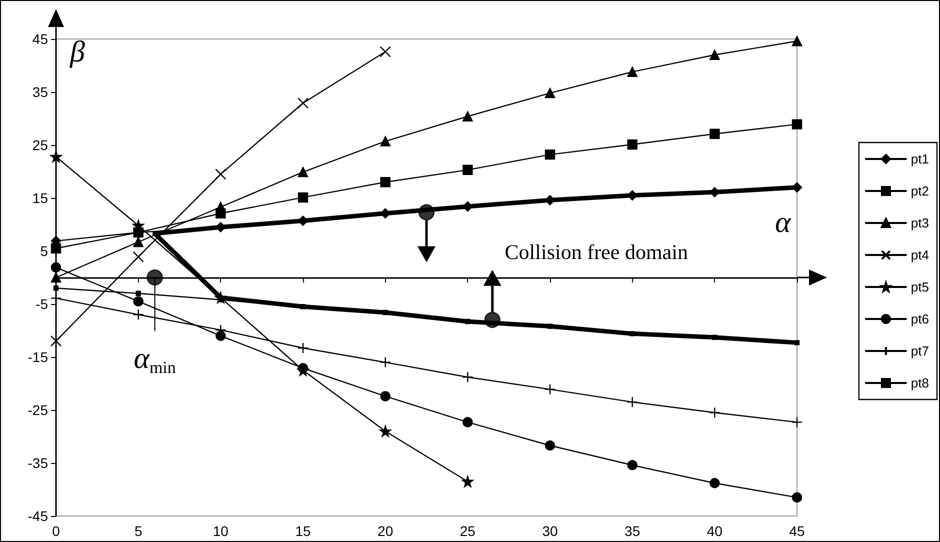  I want to click on legend-label: pt6, so click(920, 319).